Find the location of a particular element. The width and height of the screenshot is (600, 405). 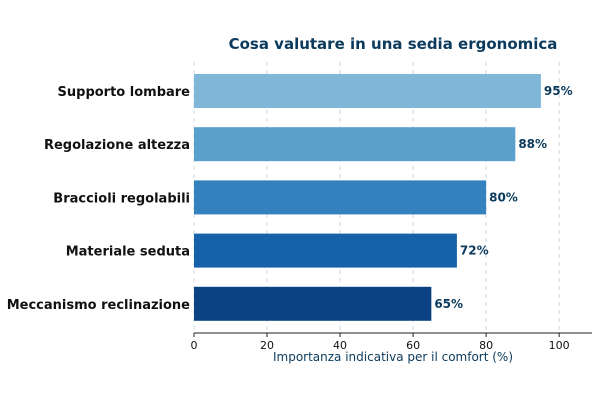

x-tick-label: 100 is located at coordinates (559, 345).